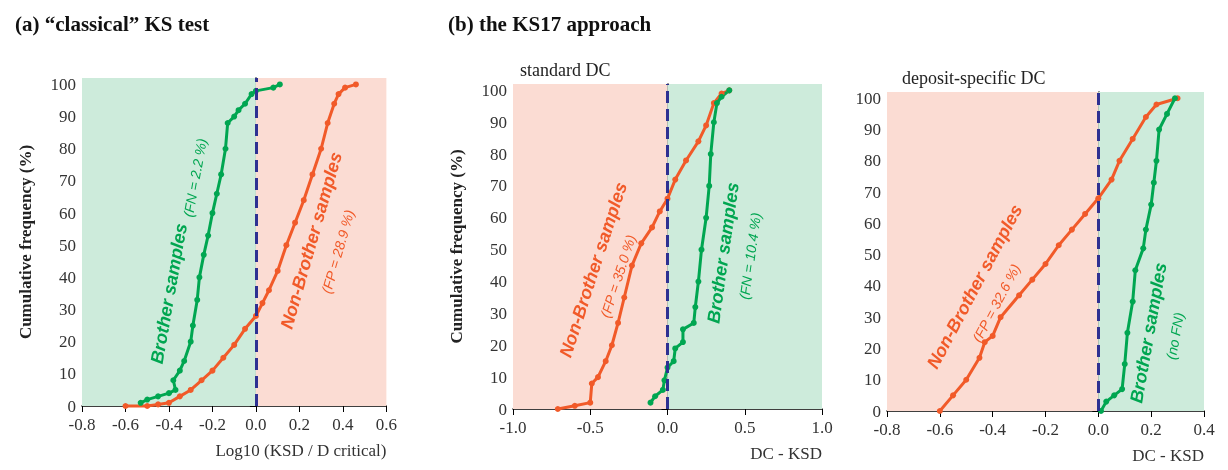 This screenshot has height=470, width=1228. What do you see at coordinates (513, 427) in the screenshot?
I see `x-tick-label: -1.0` at bounding box center [513, 427].